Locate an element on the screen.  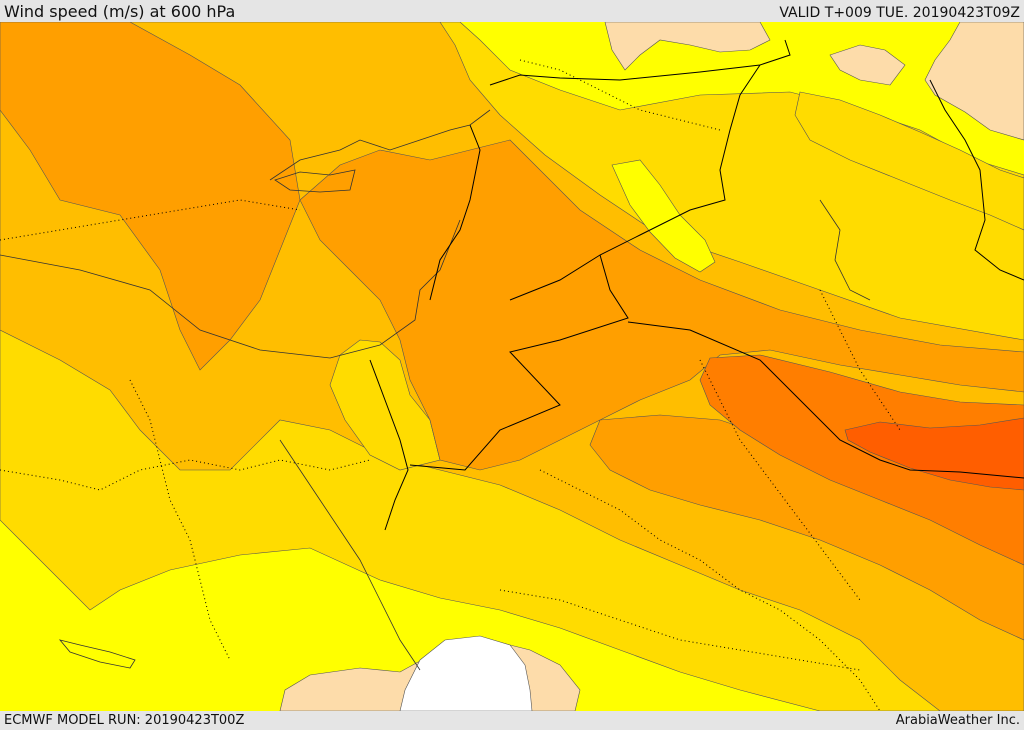
credit-label: ArabiaWeather Inc. is located at coordinates (957, 720).